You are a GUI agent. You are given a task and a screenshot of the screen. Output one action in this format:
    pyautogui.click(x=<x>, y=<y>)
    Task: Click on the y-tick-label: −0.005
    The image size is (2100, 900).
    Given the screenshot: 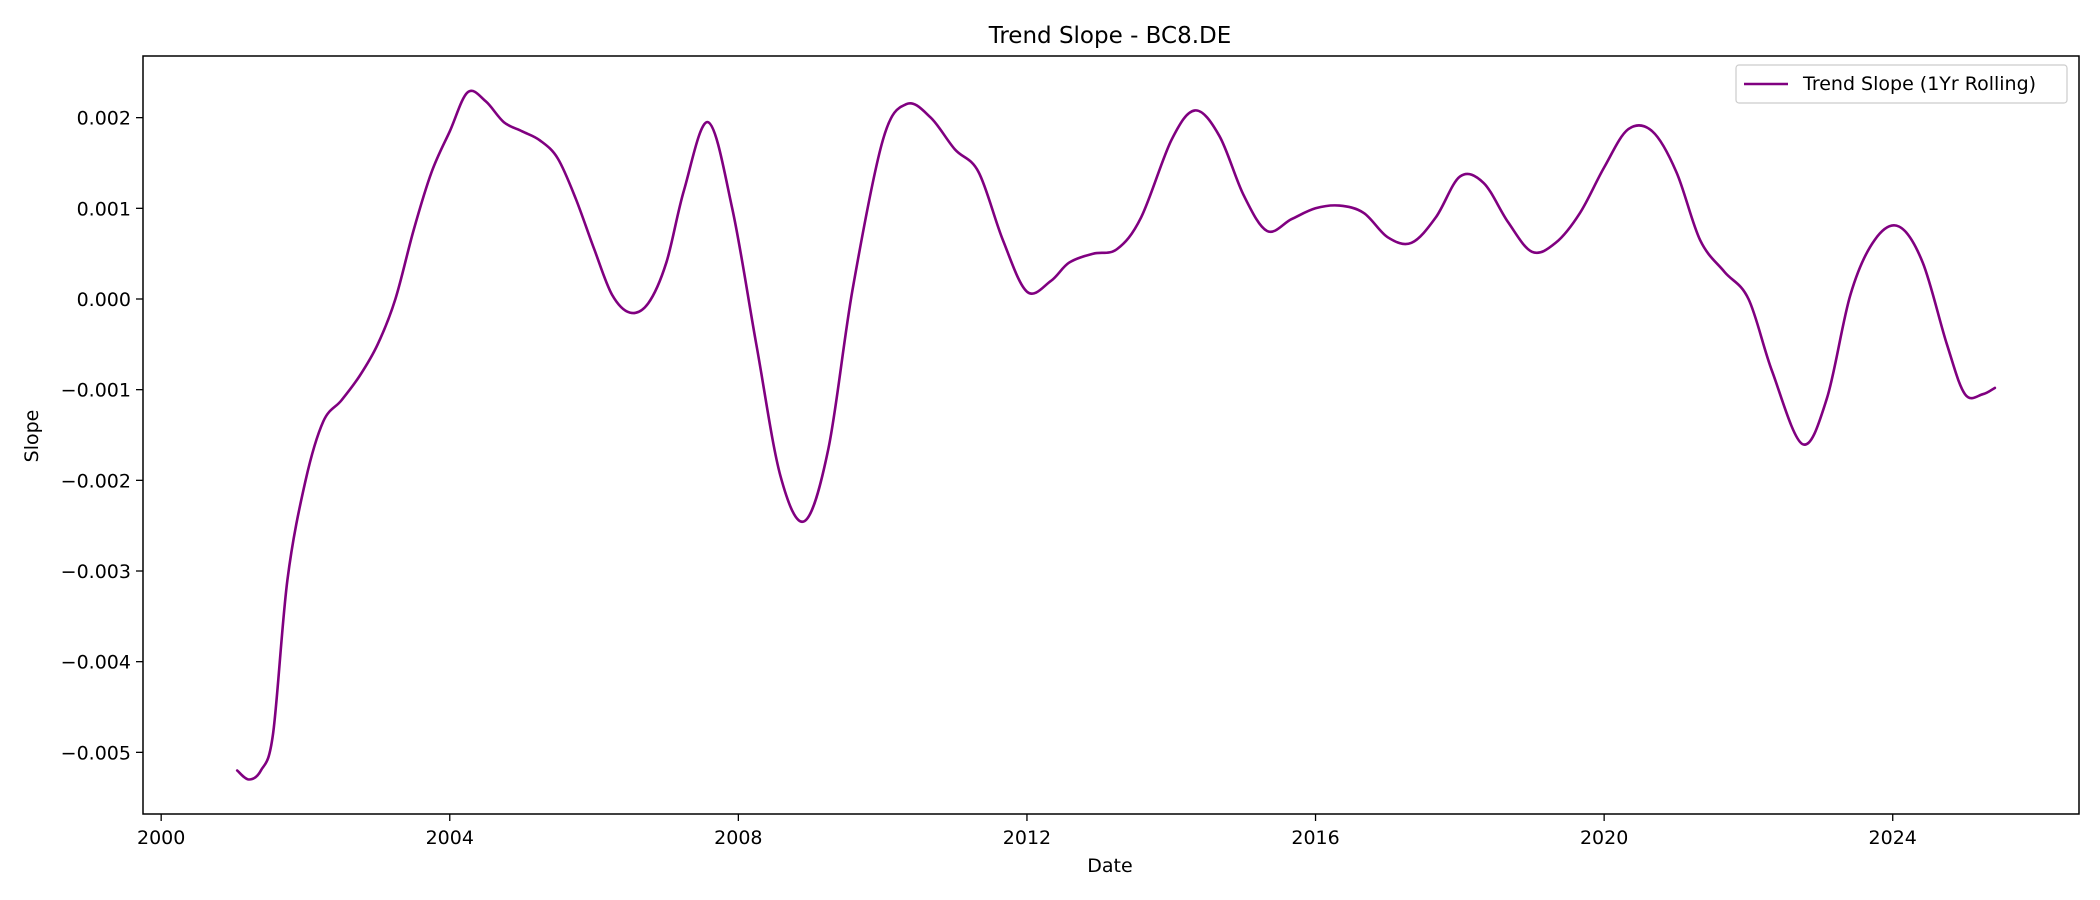 What is the action you would take?
    pyautogui.click(x=96, y=753)
    